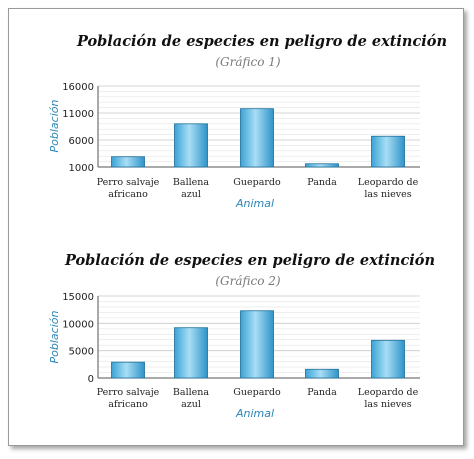  I want to click on chart-2-y-ticks: 0 5000 10000 15000, so click(78, 338).